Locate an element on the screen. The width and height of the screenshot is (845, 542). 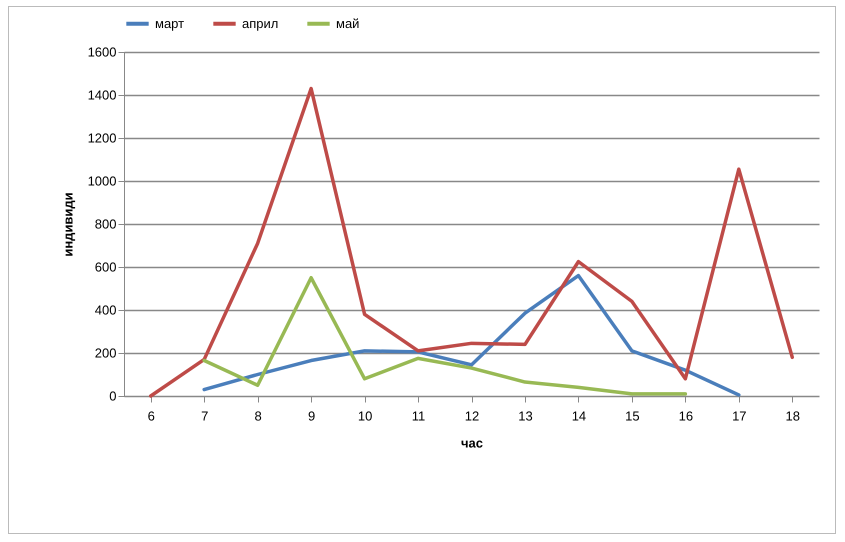
y-tick-label: 1600 is located at coordinates (102, 52).